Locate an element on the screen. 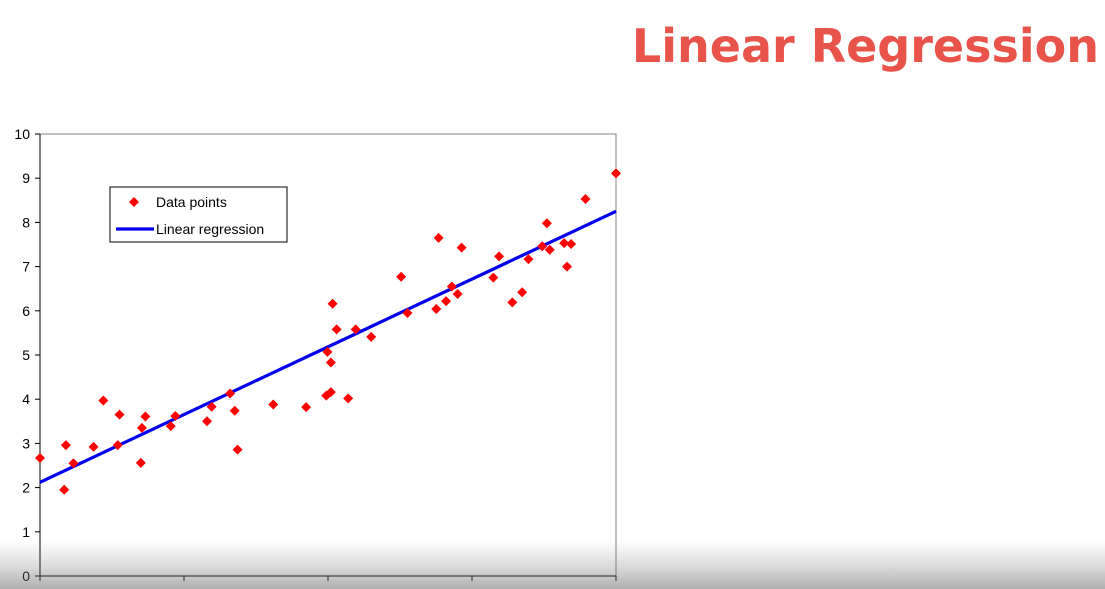 The height and width of the screenshot is (589, 1105). y-tick-label: 3 is located at coordinates (26, 443).